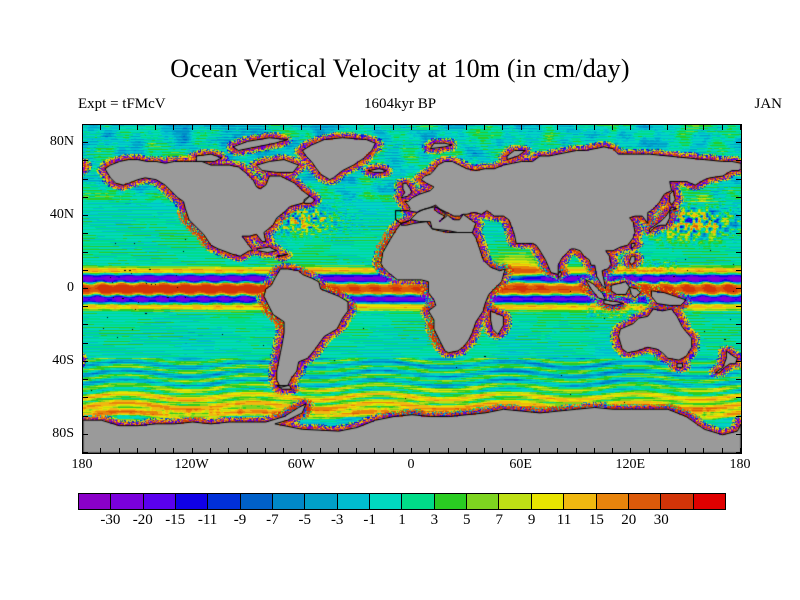 Image resolution: width=800 pixels, height=600 pixels. I want to click on colorbar-tick-label: -7, so click(272, 520).